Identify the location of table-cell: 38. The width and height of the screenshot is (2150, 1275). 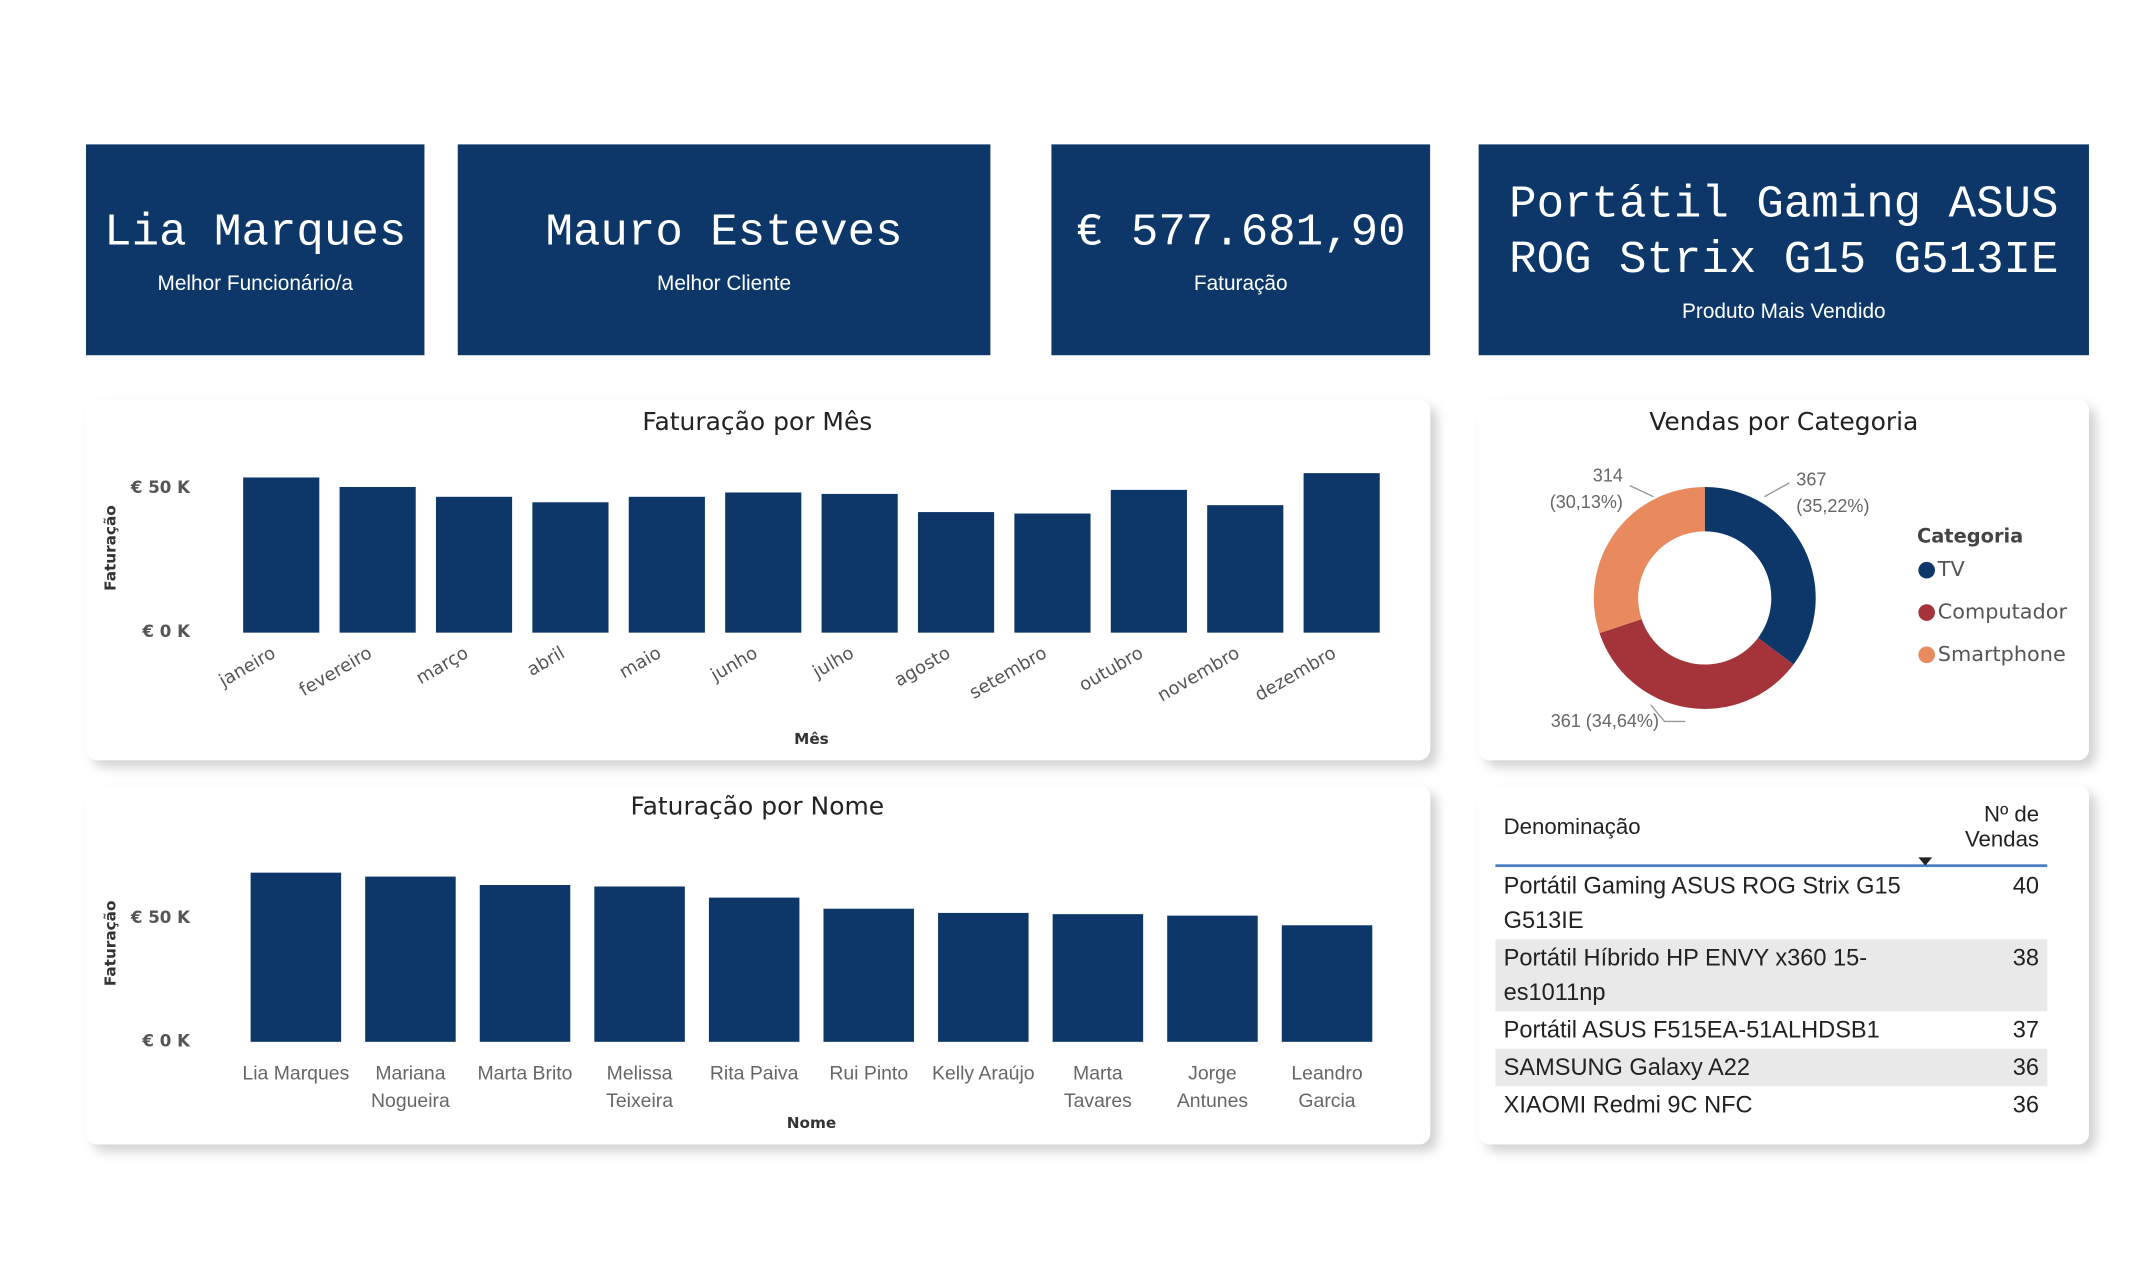
(1979, 975).